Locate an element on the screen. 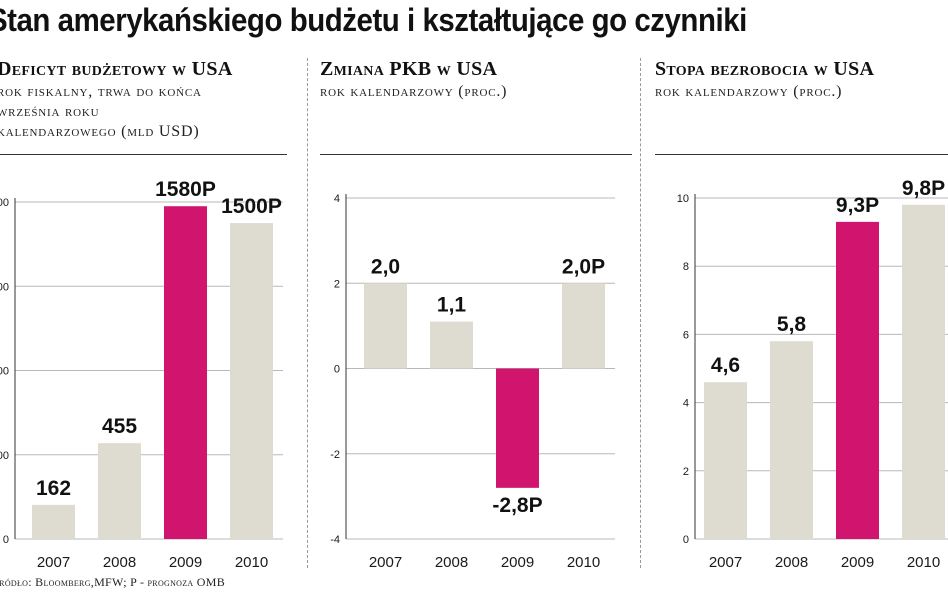  deficit-bar-2007 is located at coordinates (53, 521).